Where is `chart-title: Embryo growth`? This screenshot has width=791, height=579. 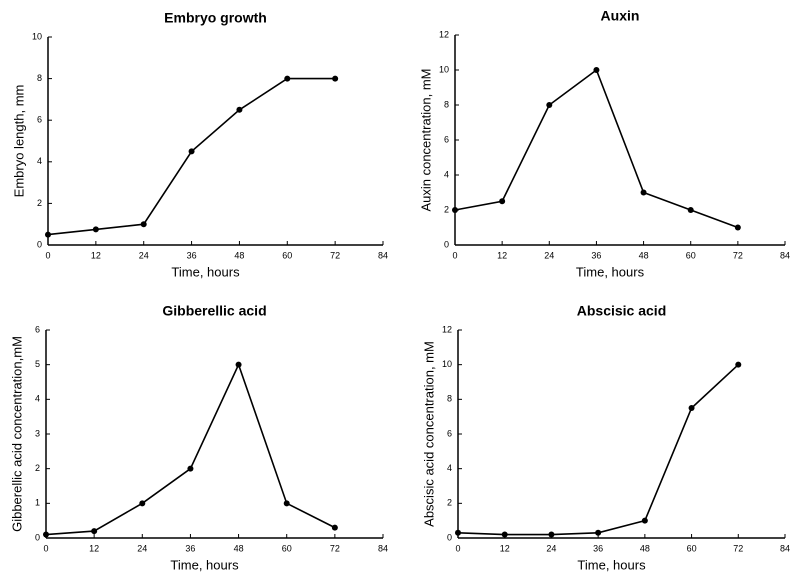
chart-title: Embryo growth is located at coordinates (215, 18).